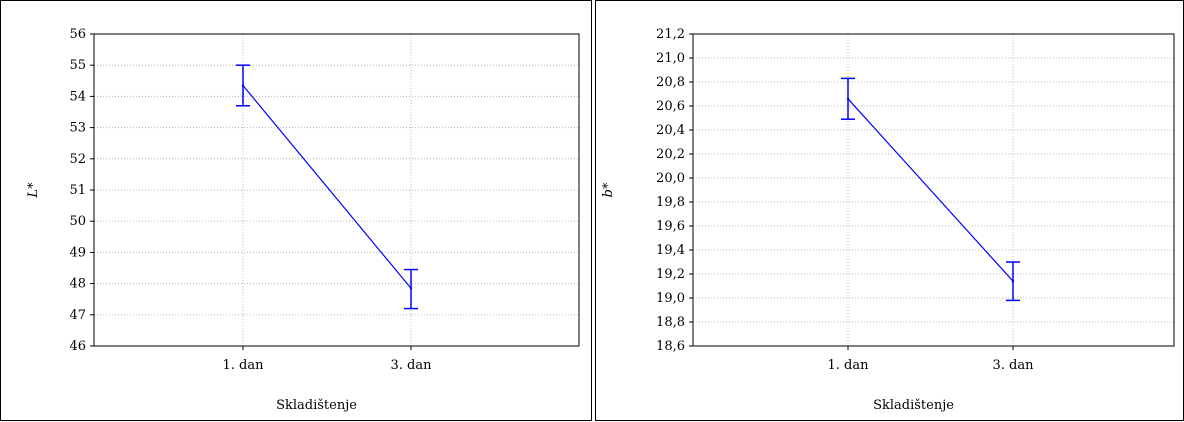  Describe the element at coordinates (670, 274) in the screenshot. I see `y-tick-label: 19,2` at that location.